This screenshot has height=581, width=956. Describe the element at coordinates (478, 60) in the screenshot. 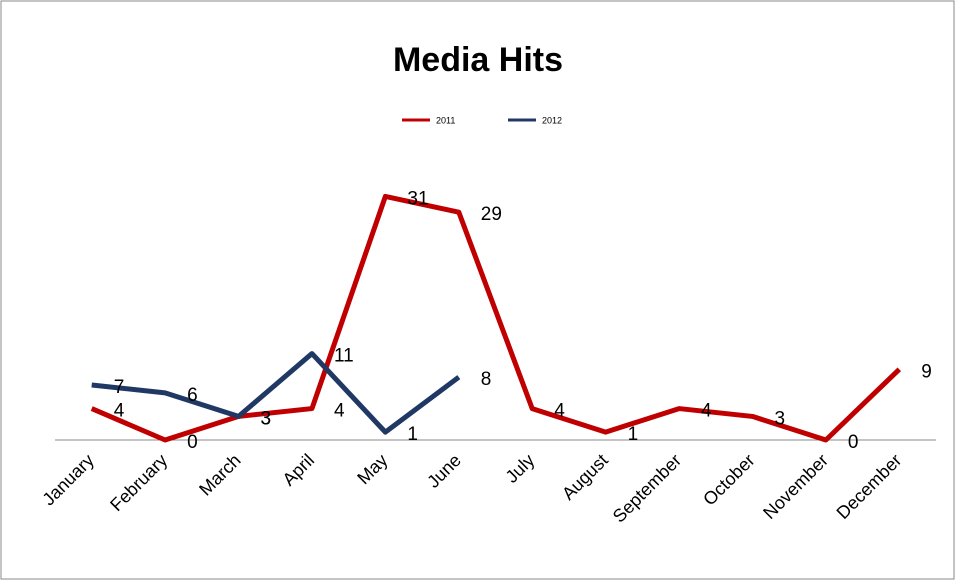

I see `chart-title: Media Hits` at that location.